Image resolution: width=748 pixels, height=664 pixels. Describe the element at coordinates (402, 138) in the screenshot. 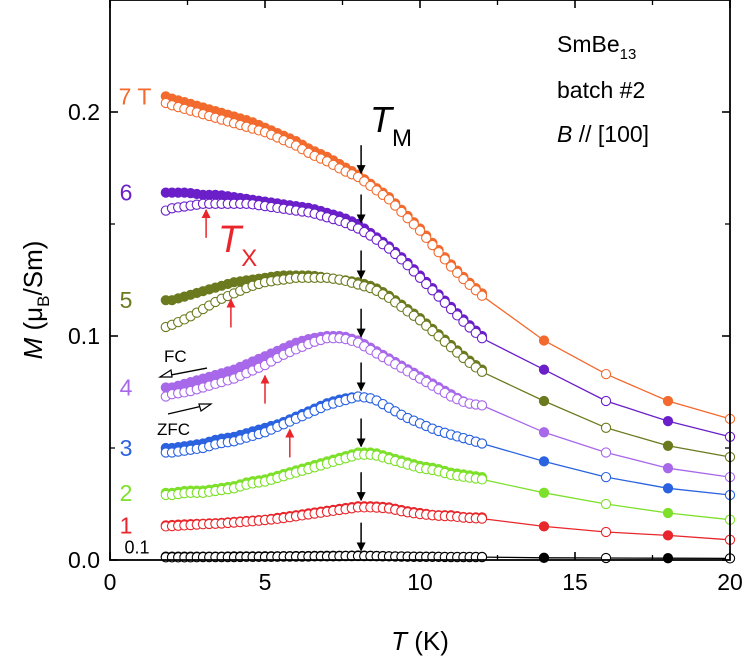

I see `tm-label-sub: M` at that location.